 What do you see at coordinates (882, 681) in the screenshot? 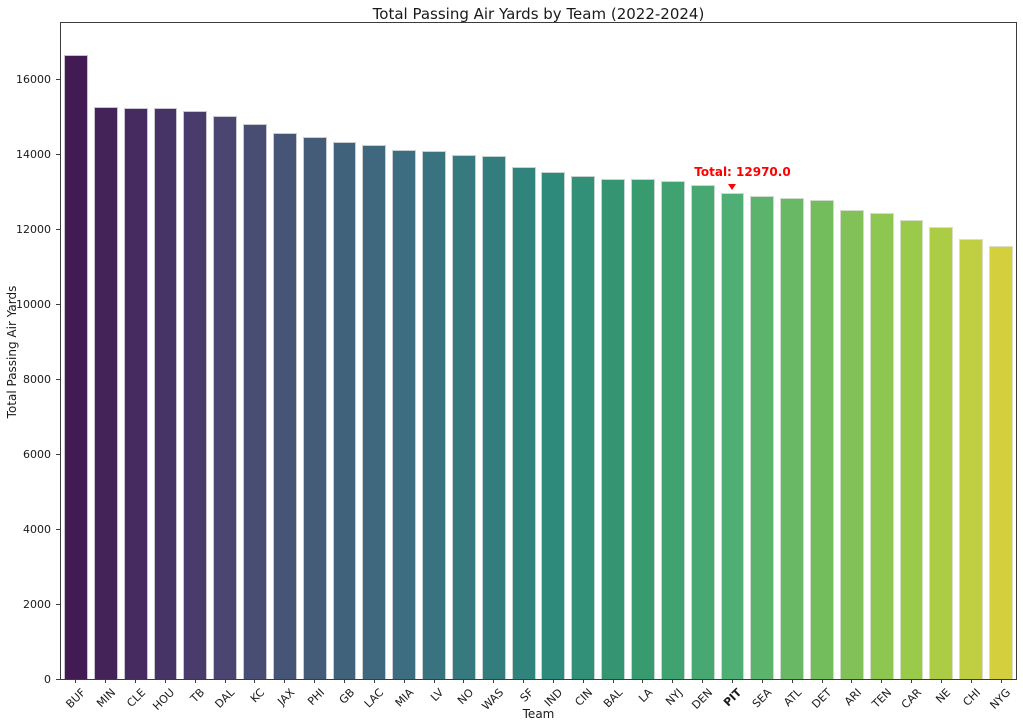
I see `x-tick-mark-TEN` at bounding box center [882, 681].